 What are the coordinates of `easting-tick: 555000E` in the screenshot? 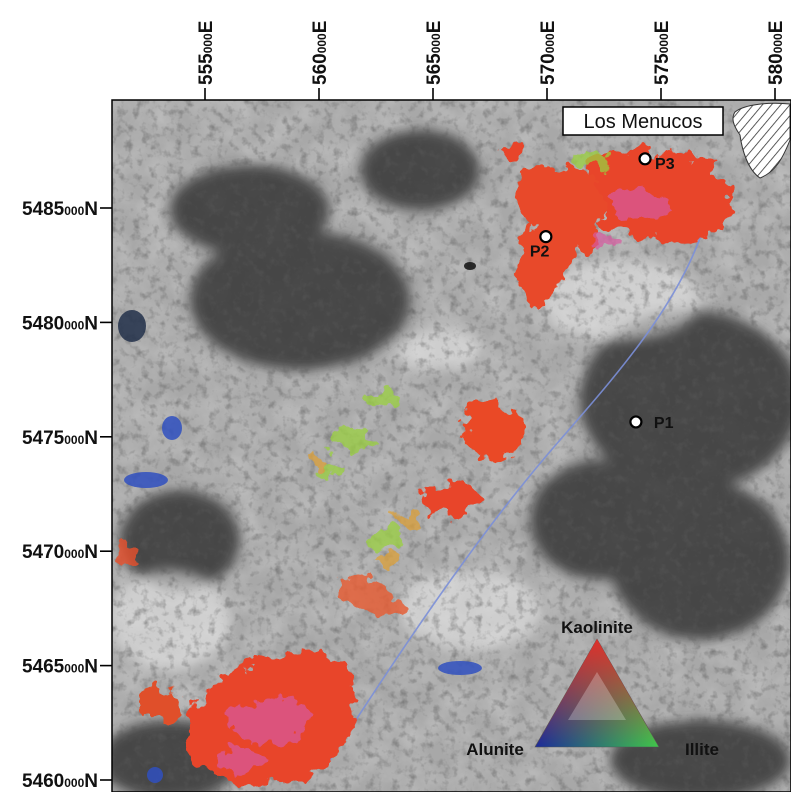 It's located at (206, 60).